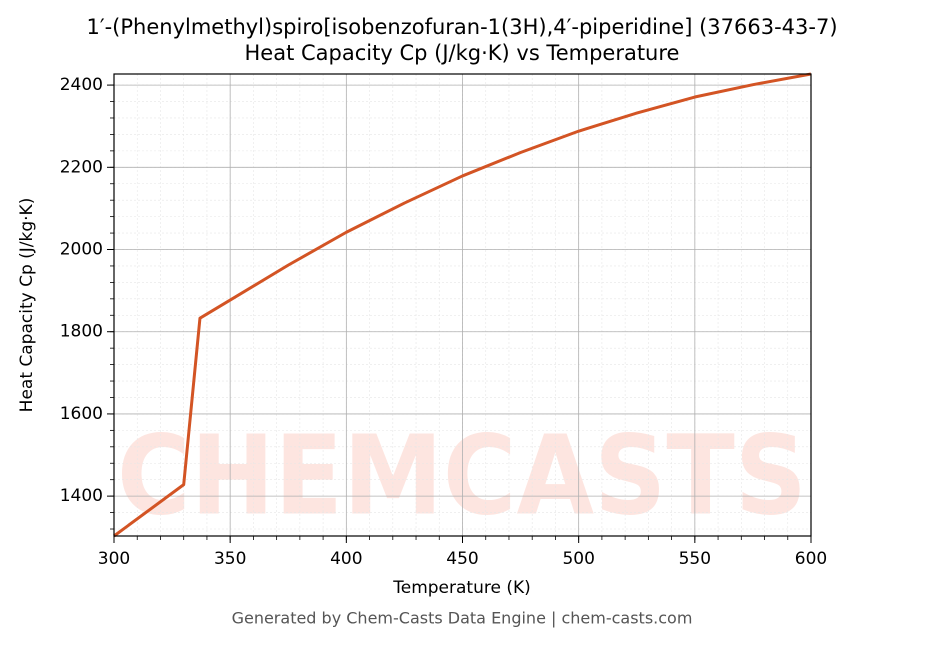 The image size is (925, 648). What do you see at coordinates (81, 332) in the screenshot?
I see `y-tick-label: 1800` at bounding box center [81, 332].